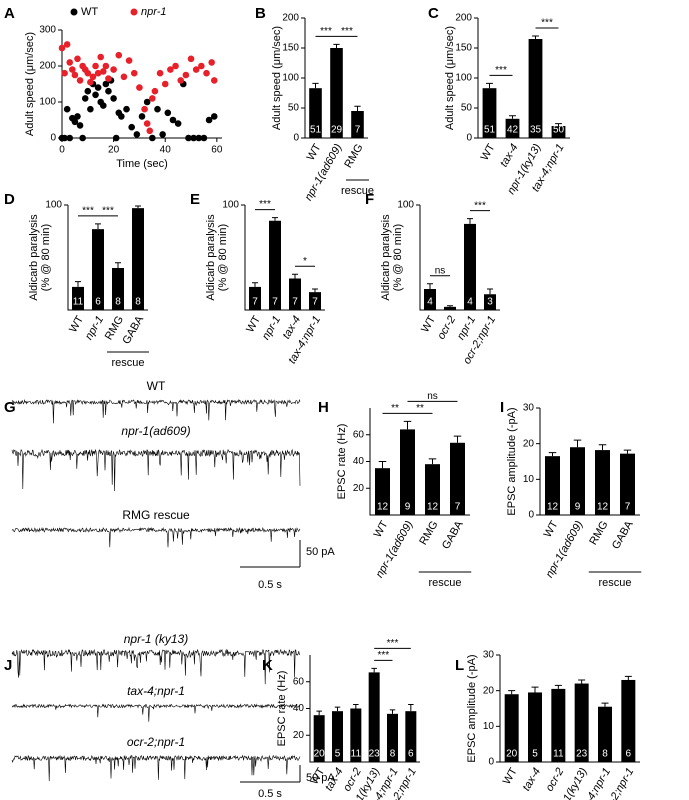  What do you see at coordinates (156, 515) in the screenshot?
I see `trace-label: RMG rescue` at bounding box center [156, 515].